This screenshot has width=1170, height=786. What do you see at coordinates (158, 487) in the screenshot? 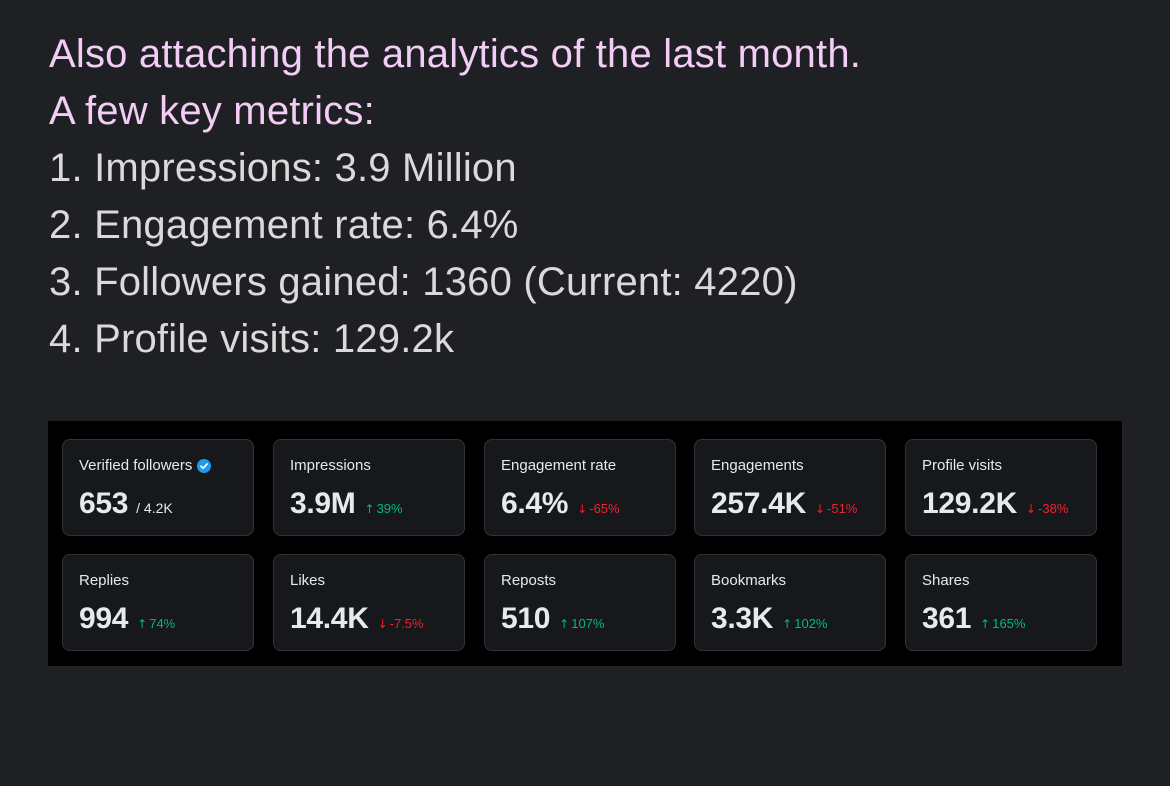
I see `metric-card-verified-followers: Verified followers 653 / 4.2K` at bounding box center [158, 487].